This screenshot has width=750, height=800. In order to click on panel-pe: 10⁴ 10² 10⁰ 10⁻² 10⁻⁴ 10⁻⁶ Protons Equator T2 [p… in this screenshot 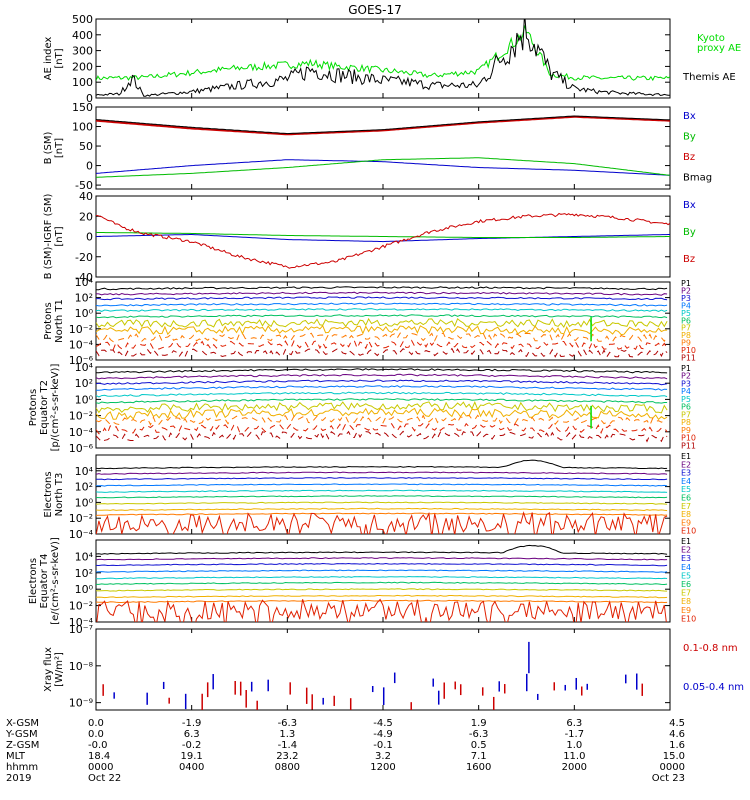, I will do `click(362, 408)`.